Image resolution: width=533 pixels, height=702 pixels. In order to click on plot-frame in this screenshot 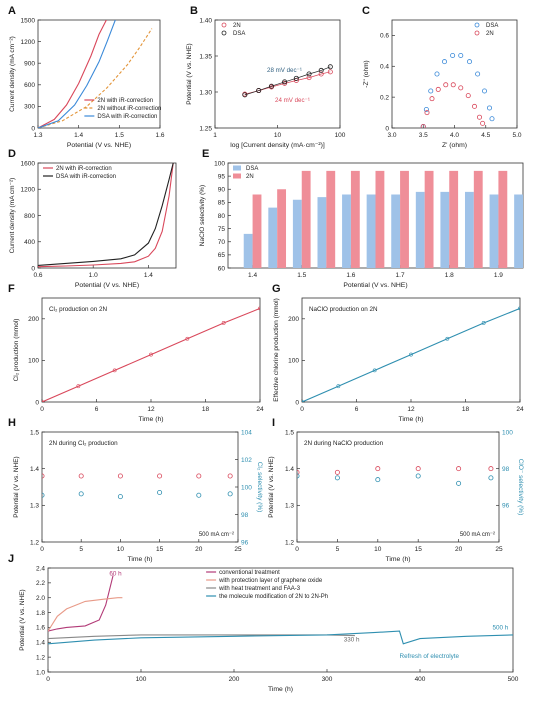, I will do `click(411, 350)`.